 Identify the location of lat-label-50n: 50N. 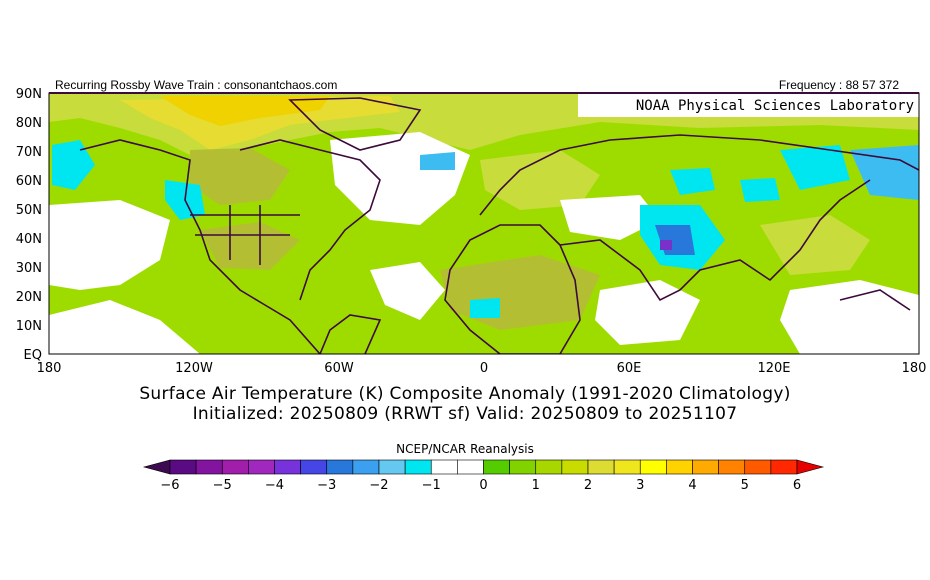
(29, 210).